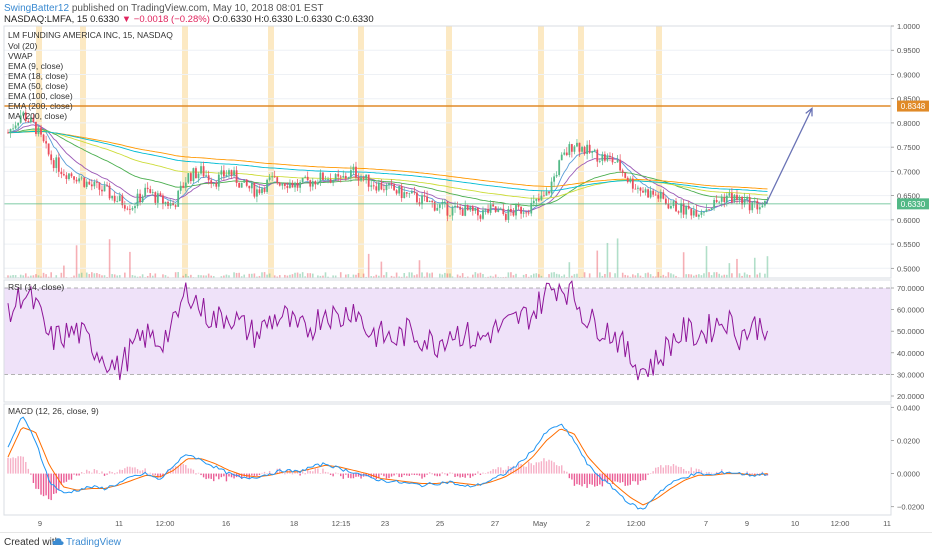  Describe the element at coordinates (910, 331) in the screenshot. I see `rsi-tick-label: 50.0000` at that location.